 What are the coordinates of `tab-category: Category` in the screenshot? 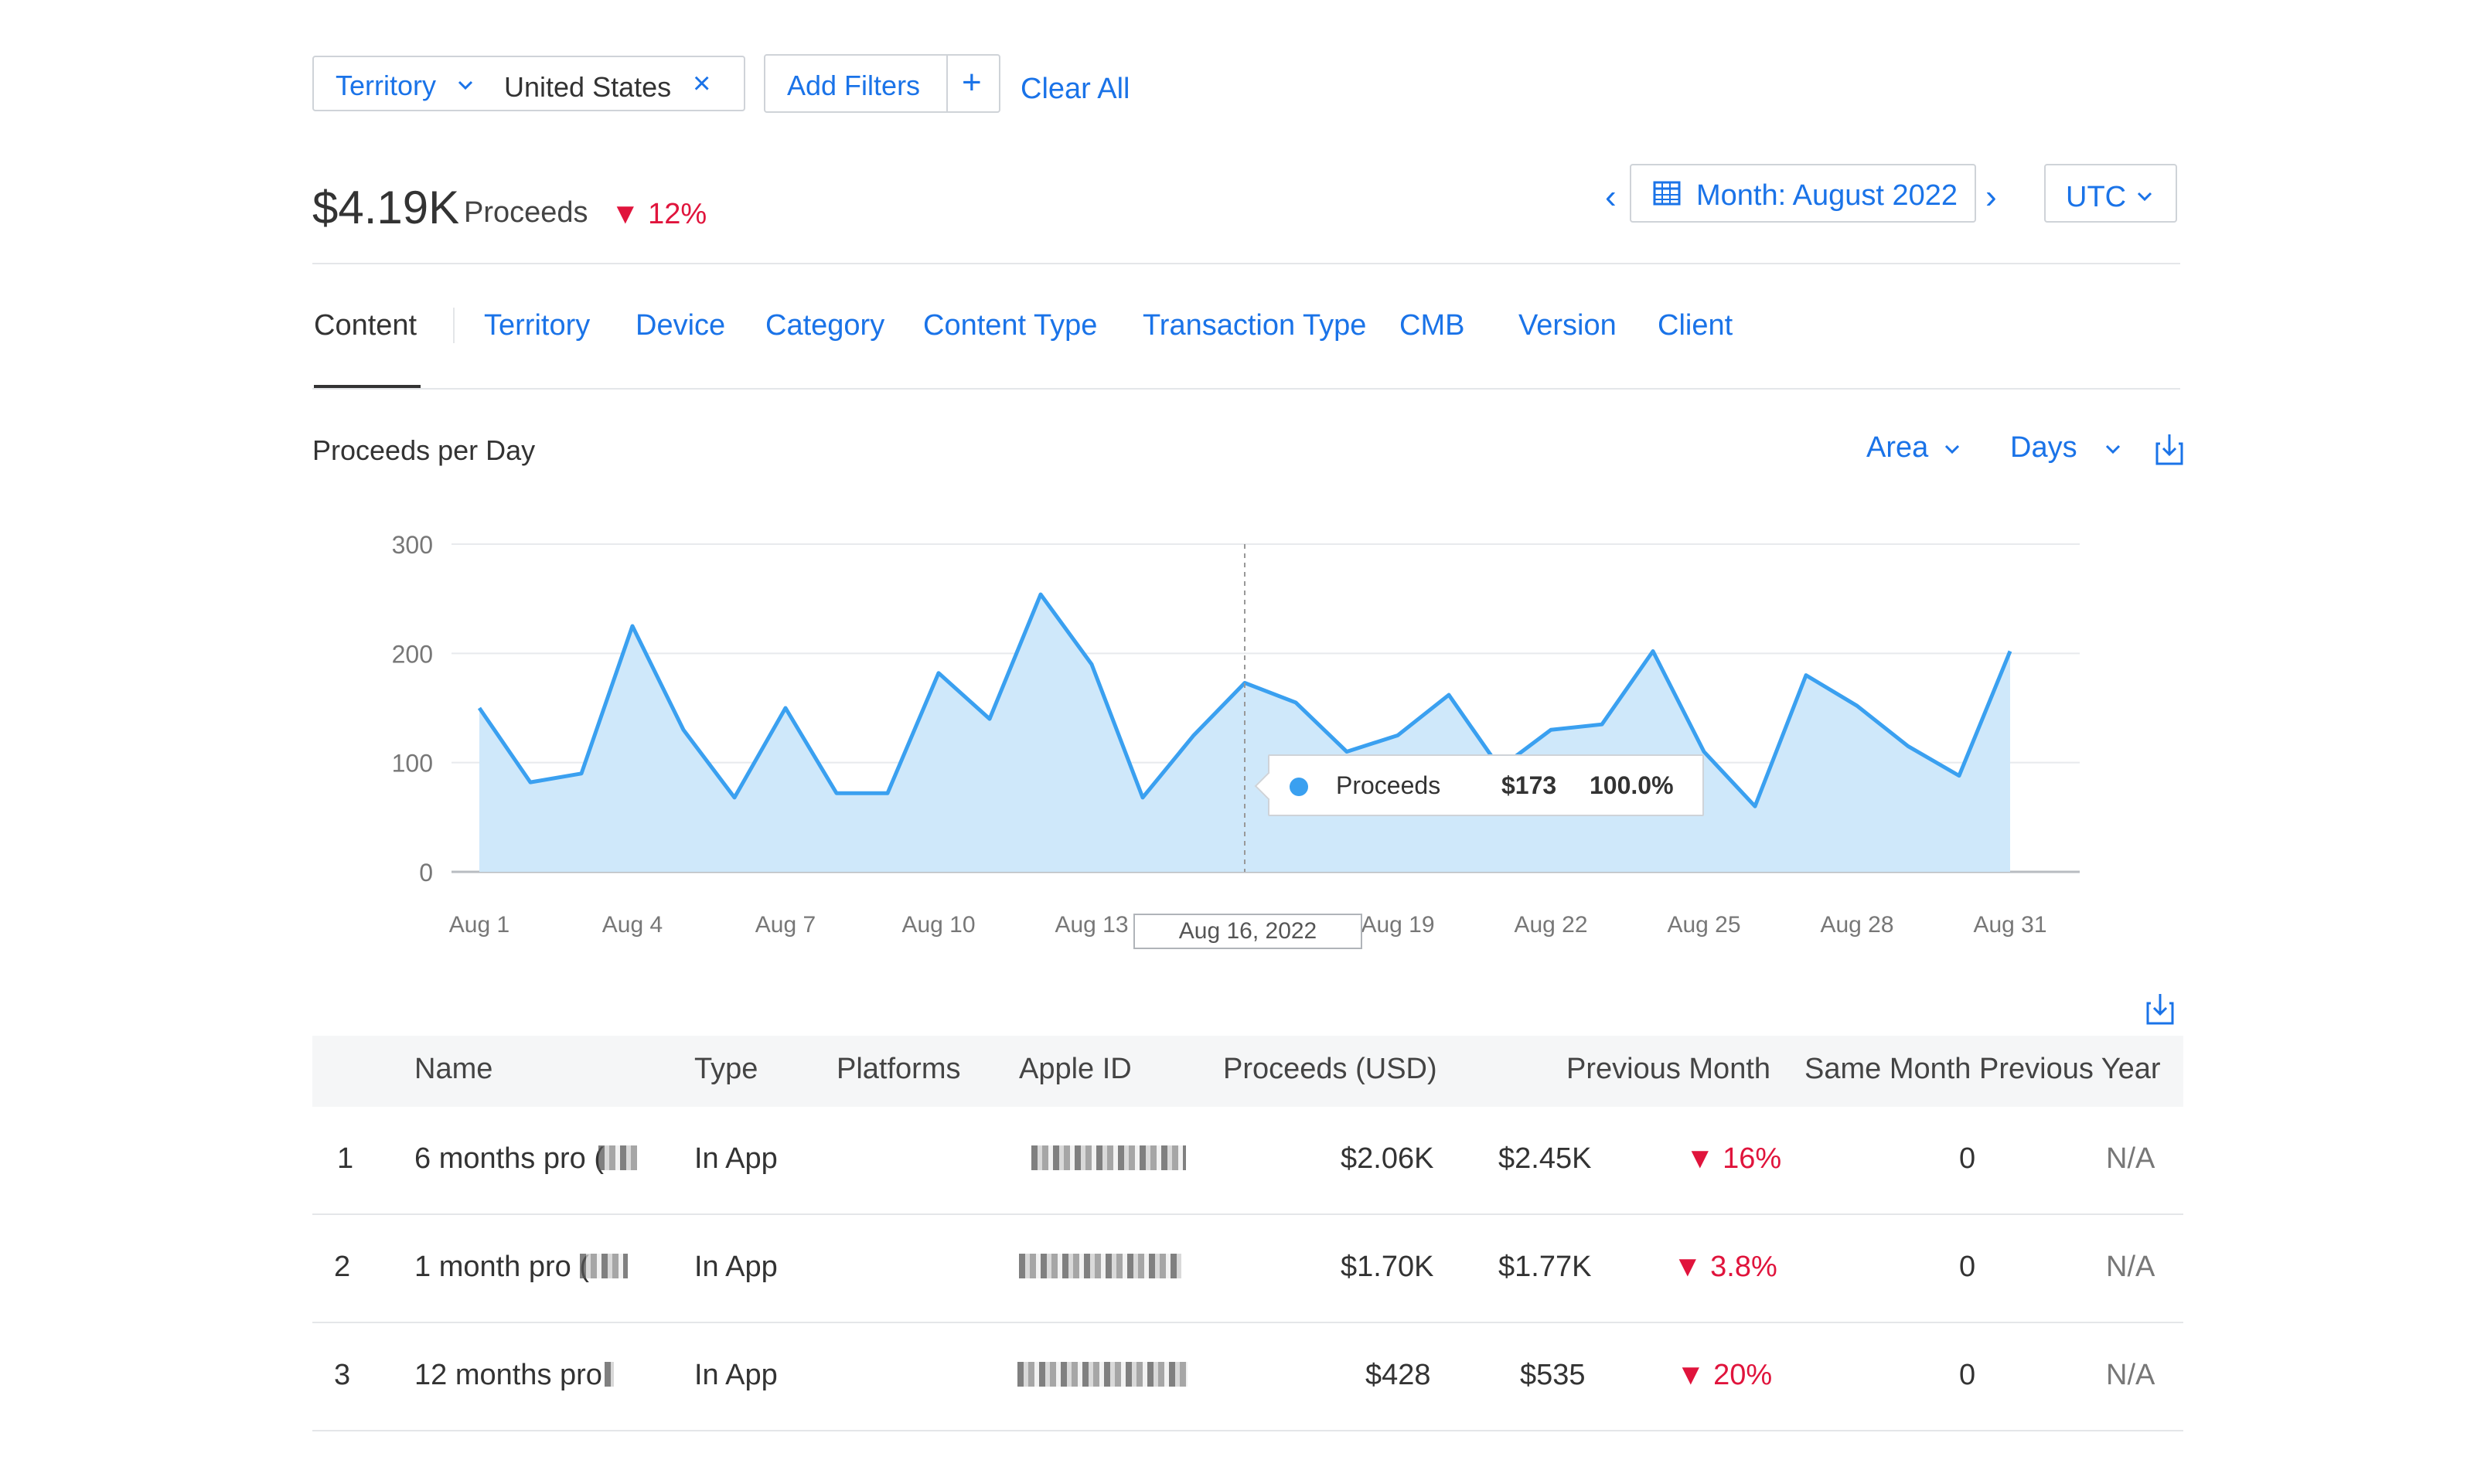 It's located at (825, 325).